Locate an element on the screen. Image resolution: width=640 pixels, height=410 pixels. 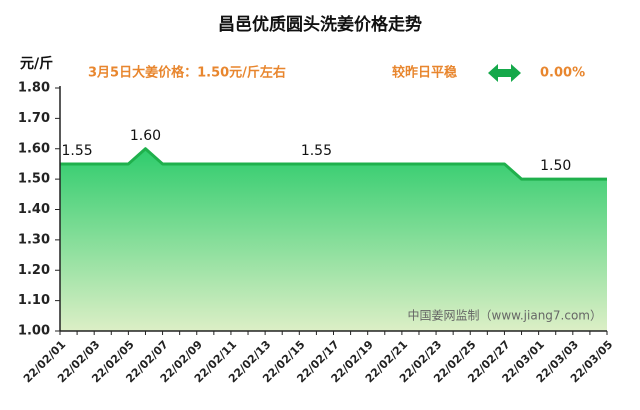
y-tick-label: 1.20 is located at coordinates (34, 270).